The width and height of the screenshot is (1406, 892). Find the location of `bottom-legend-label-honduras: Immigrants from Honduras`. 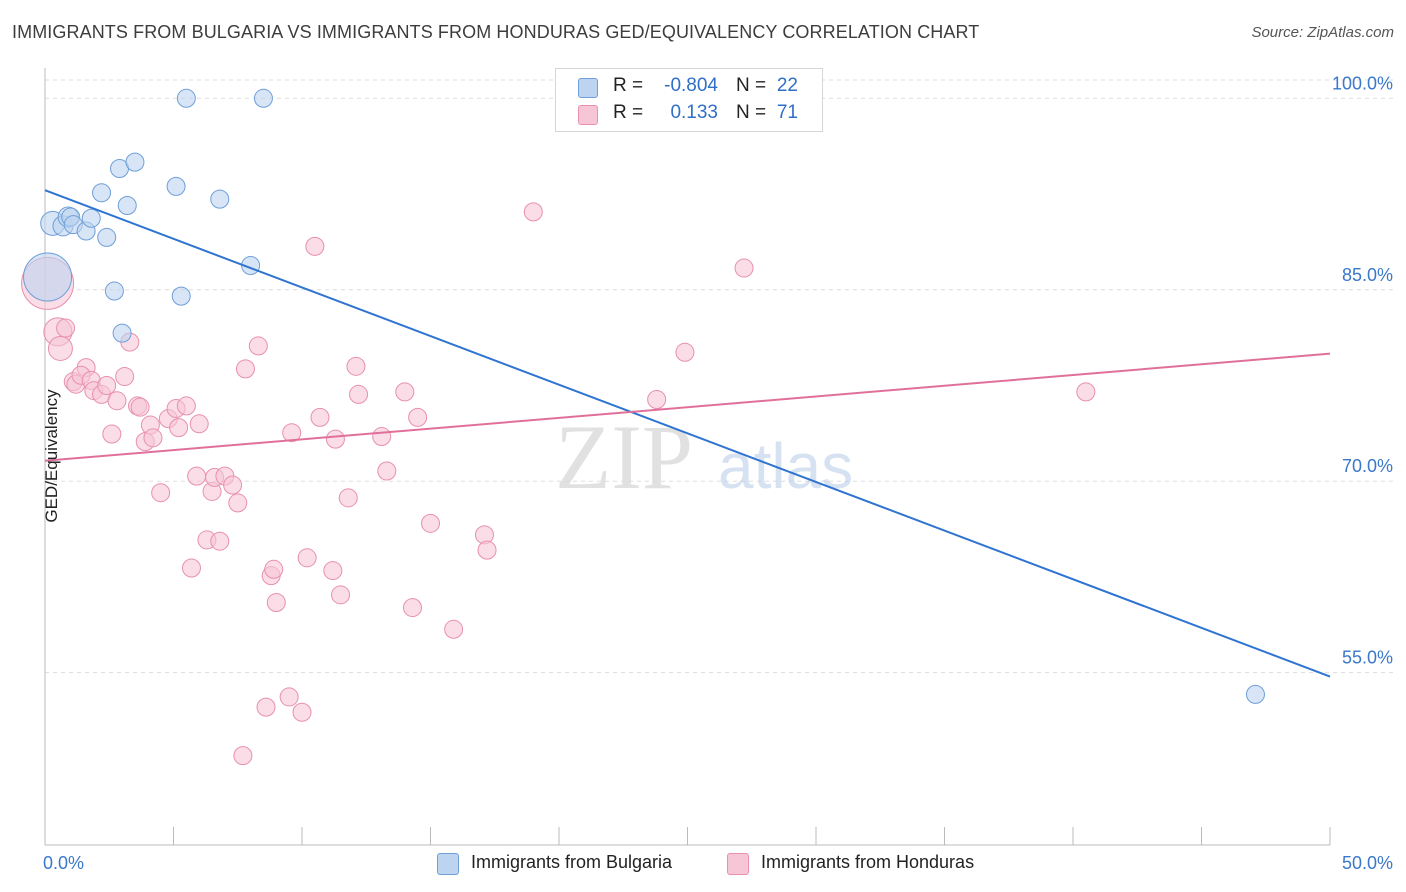

bottom-legend-label-honduras: Immigrants from Honduras is located at coordinates (868, 862).